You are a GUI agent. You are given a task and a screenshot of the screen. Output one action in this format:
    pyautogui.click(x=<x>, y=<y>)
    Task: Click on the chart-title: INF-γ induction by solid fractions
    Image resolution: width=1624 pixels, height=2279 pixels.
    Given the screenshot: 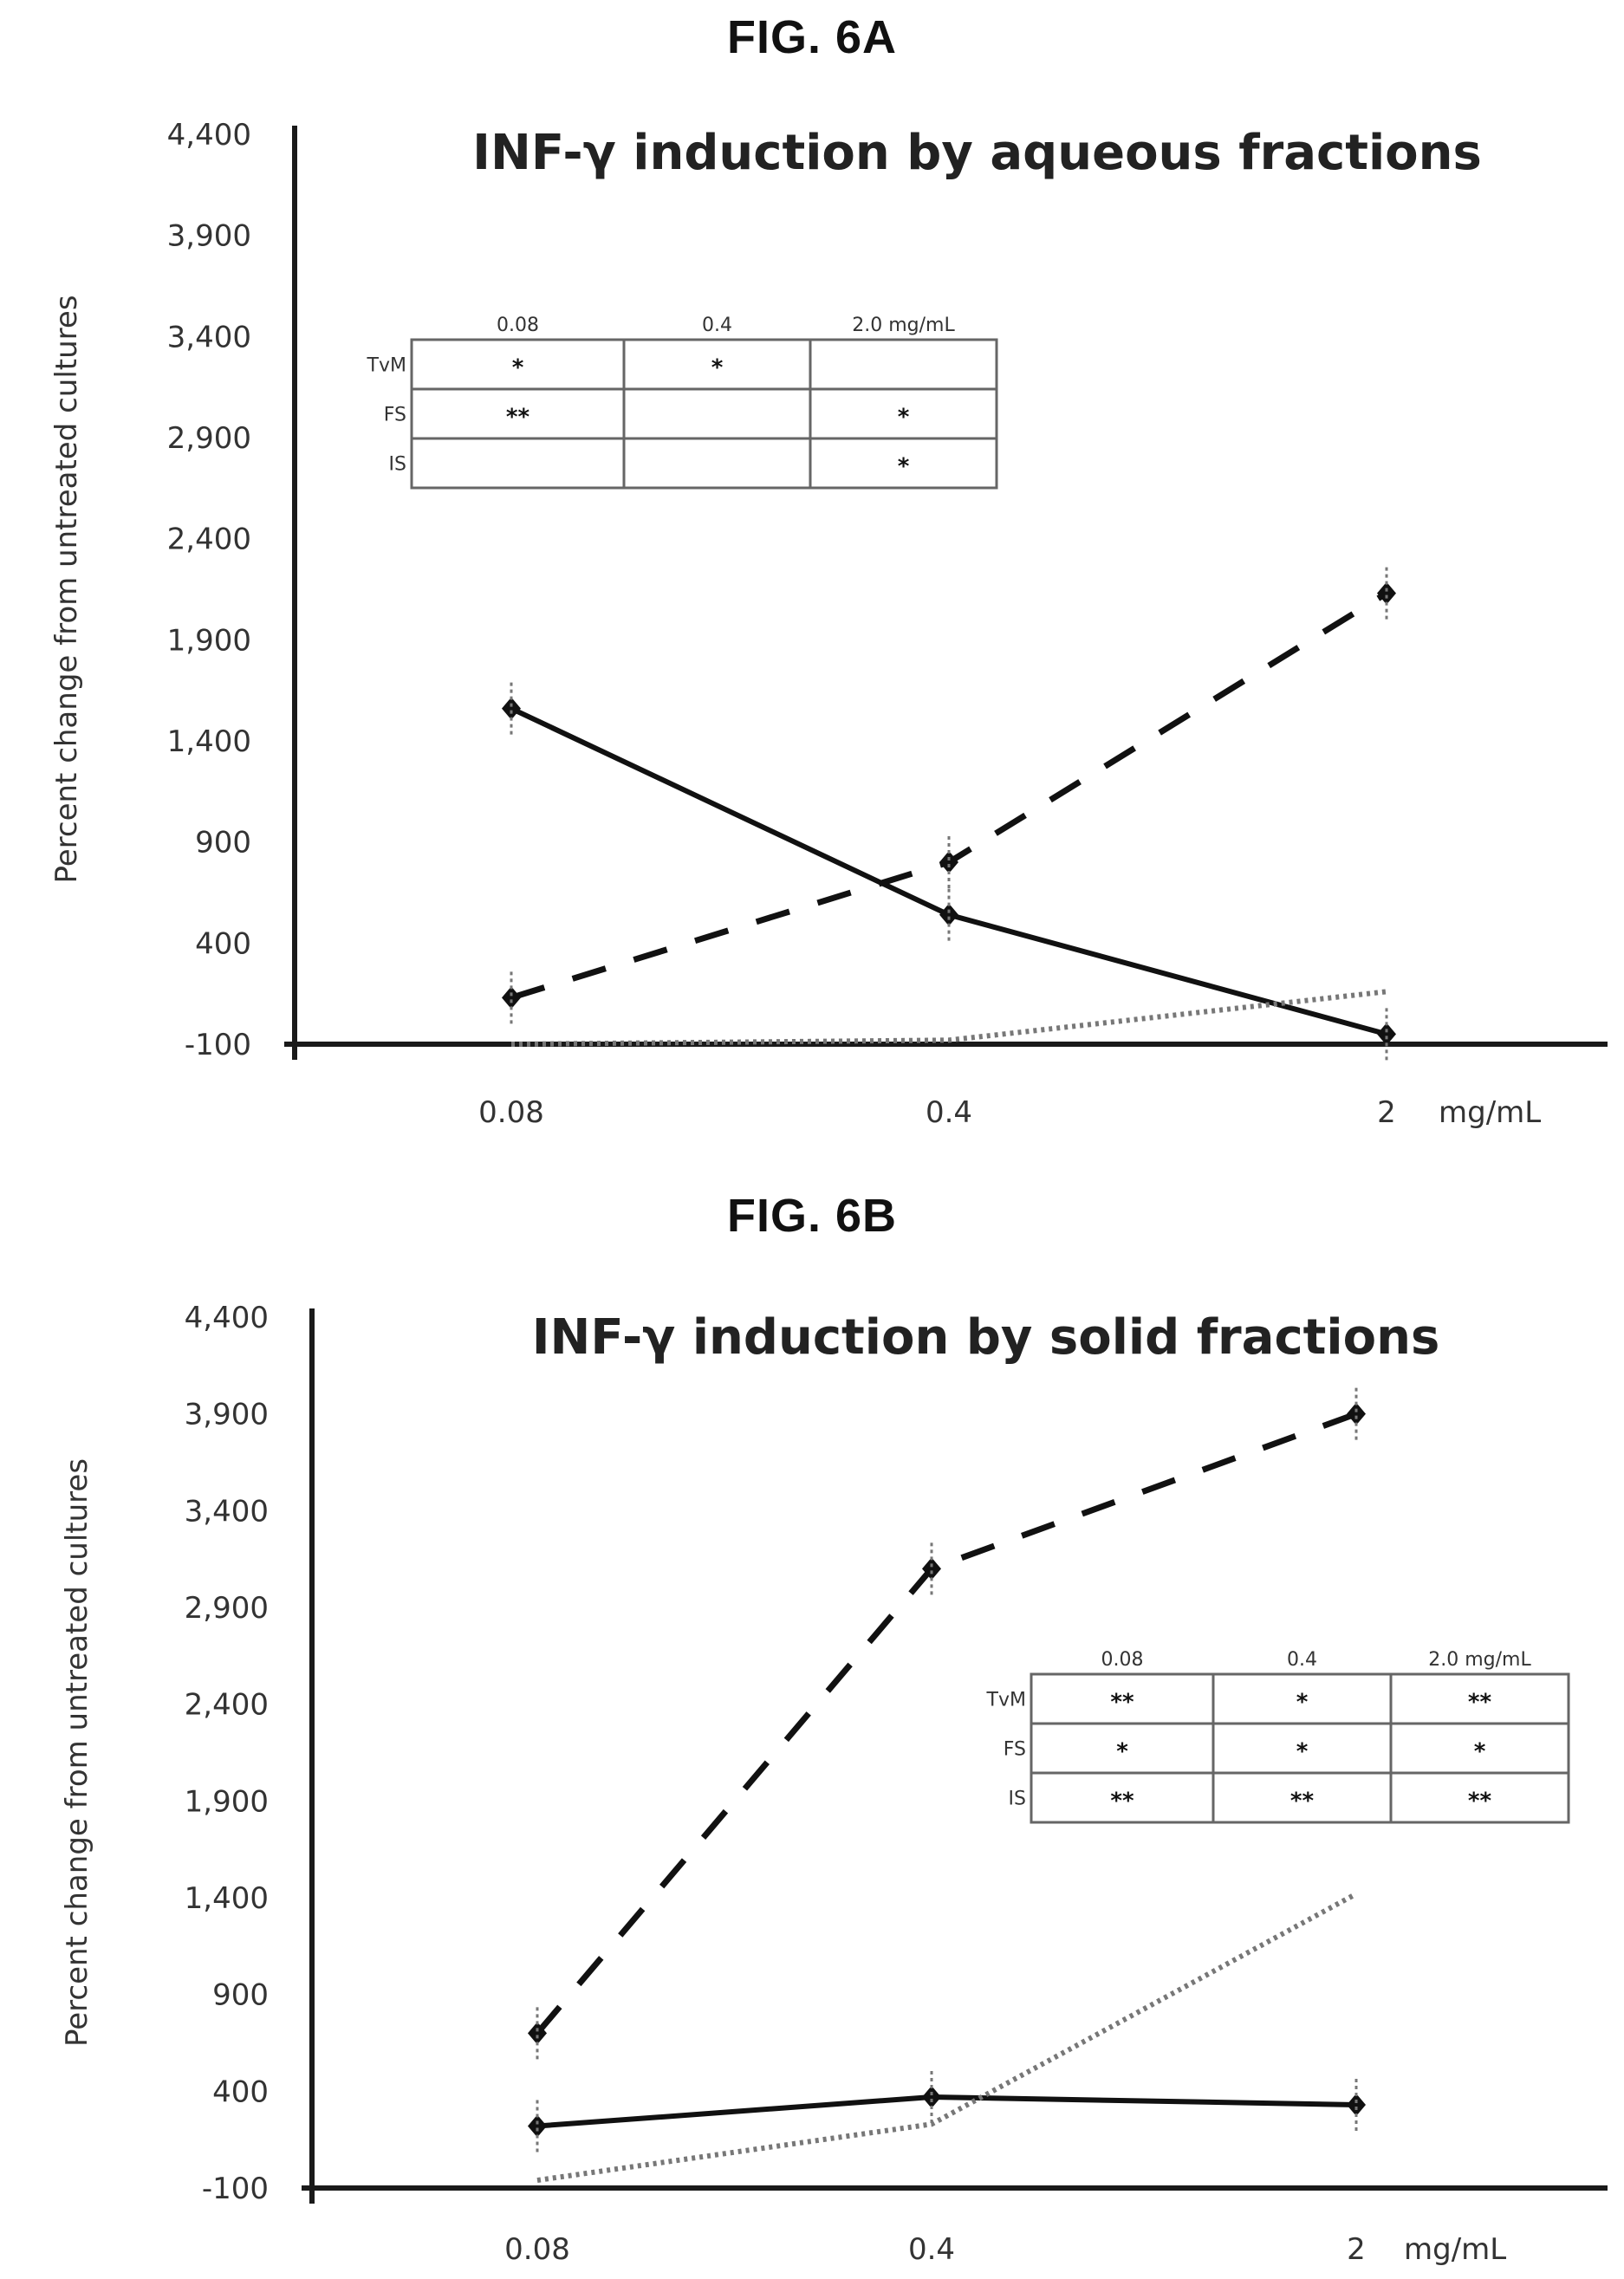 What is the action you would take?
    pyautogui.click(x=986, y=1337)
    